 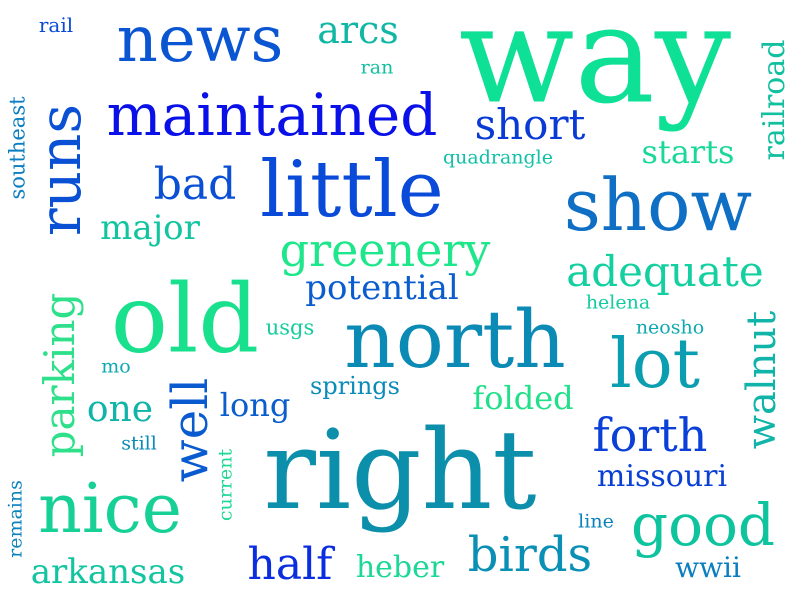 What do you see at coordinates (596, 521) in the screenshot?
I see `word-line: line` at bounding box center [596, 521].